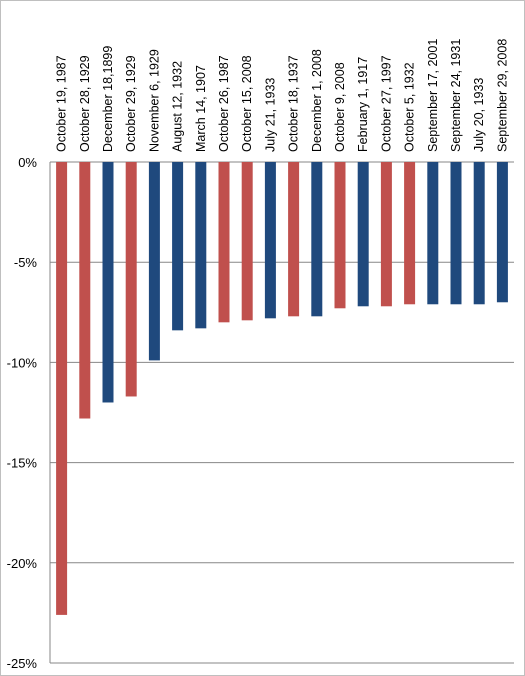 This screenshot has height=676, width=525. I want to click on category-label: October 26, 1987, so click(224, 103).